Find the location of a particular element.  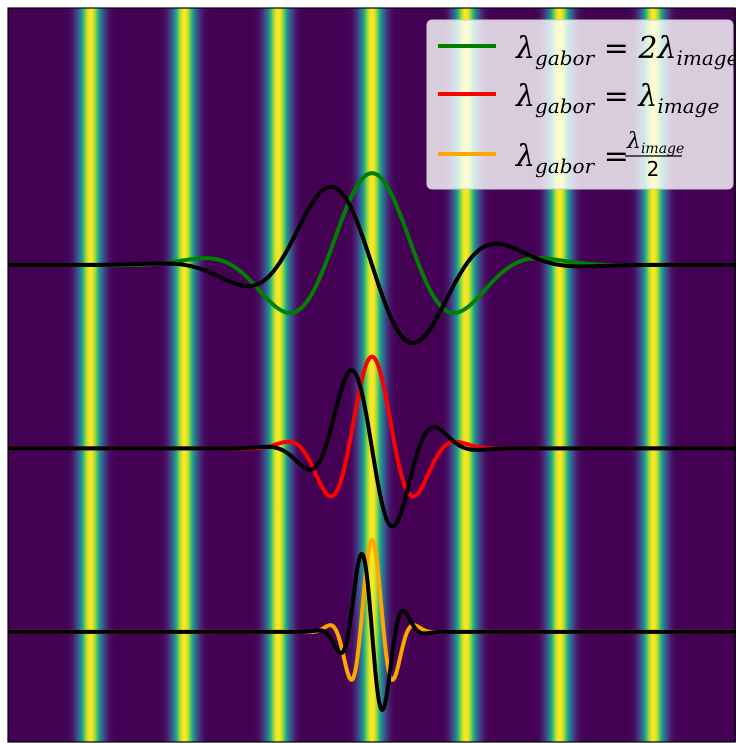

legend-label-red: λgabor = λimage is located at coordinates (617, 98).